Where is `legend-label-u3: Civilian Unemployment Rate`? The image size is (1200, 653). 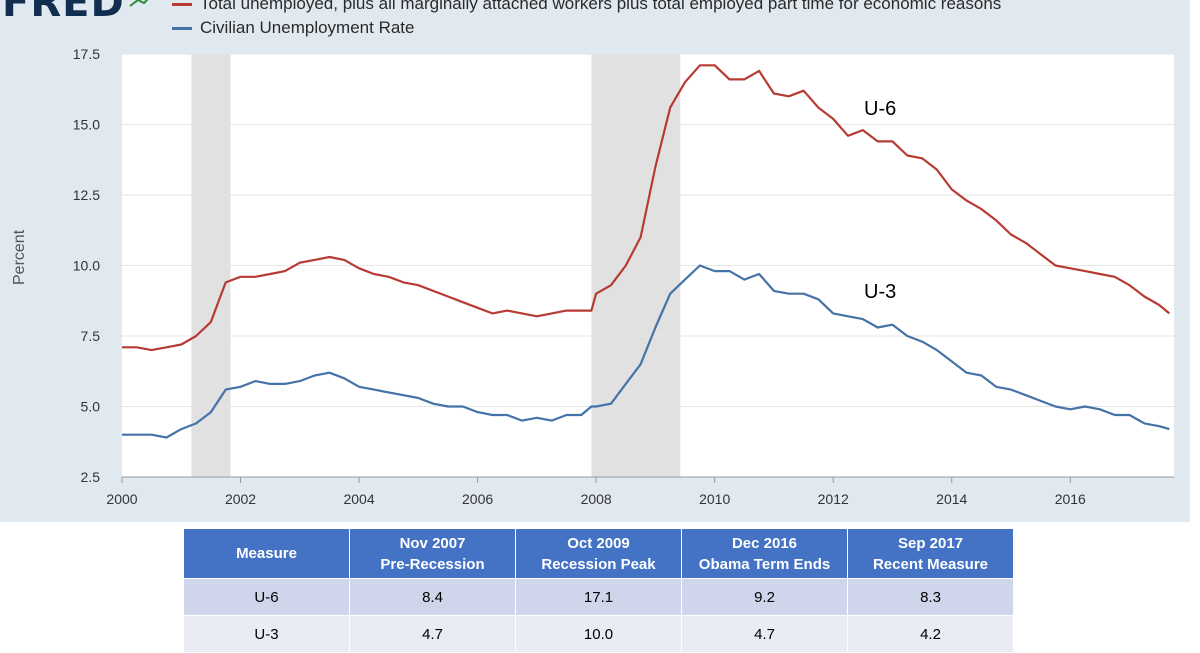
legend-label-u3: Civilian Unemployment Rate is located at coordinates (307, 27).